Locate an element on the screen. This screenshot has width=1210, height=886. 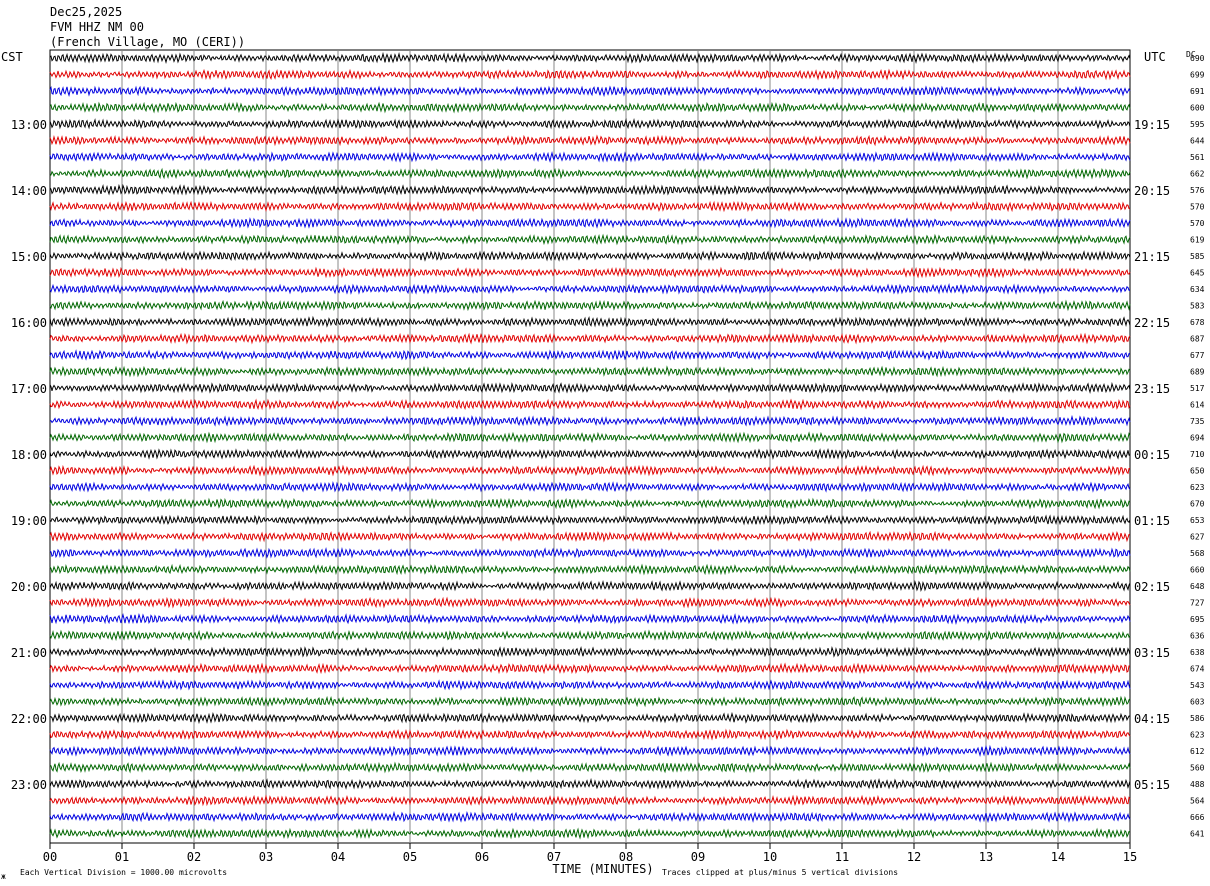
cst-hour-label: 18:00 is located at coordinates (29, 455).